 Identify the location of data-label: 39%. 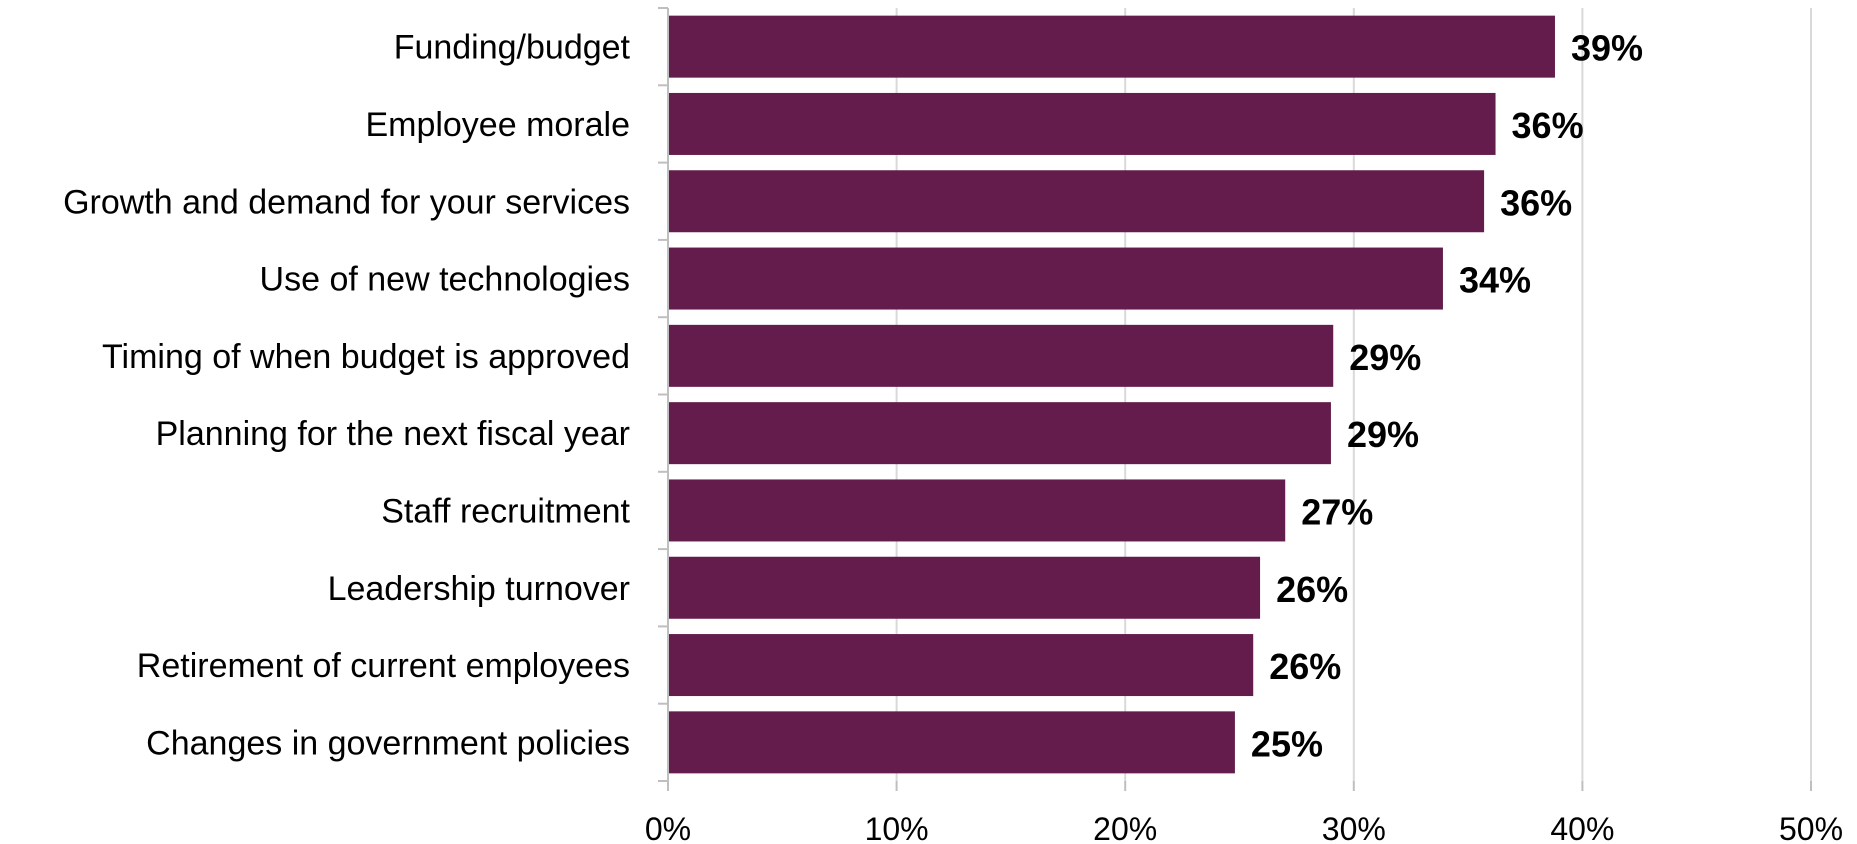
(1607, 48).